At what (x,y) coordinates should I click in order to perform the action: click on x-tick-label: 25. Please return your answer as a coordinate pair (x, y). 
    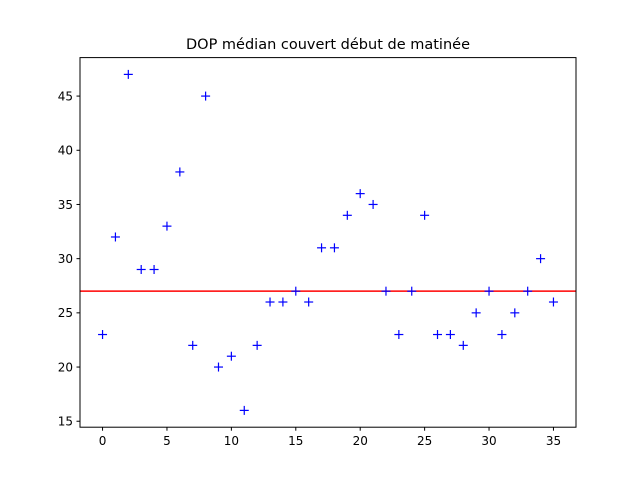
    Looking at the image, I should click on (424, 441).